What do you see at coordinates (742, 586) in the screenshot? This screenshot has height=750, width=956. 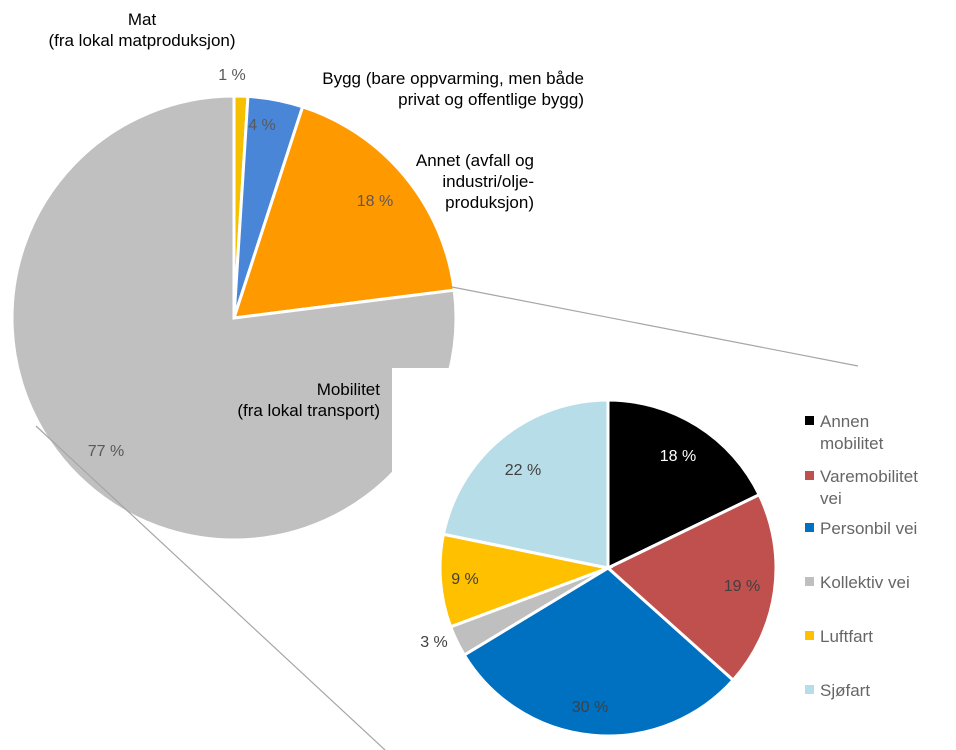 I see `sub-value-label-varemobilitet-vei: 19 %` at bounding box center [742, 586].